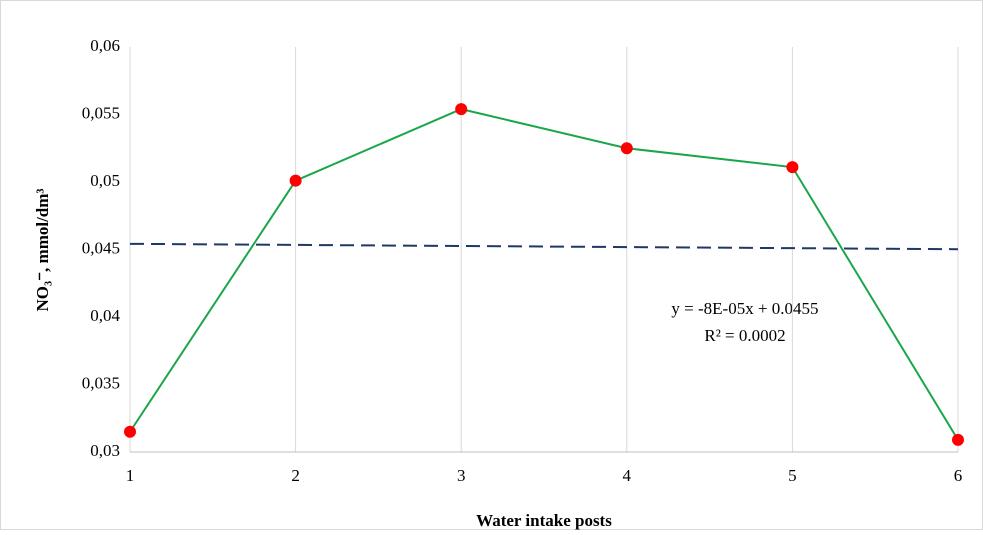 The image size is (983, 535). I want to click on y-tick-label: 0,06, so click(105, 45).